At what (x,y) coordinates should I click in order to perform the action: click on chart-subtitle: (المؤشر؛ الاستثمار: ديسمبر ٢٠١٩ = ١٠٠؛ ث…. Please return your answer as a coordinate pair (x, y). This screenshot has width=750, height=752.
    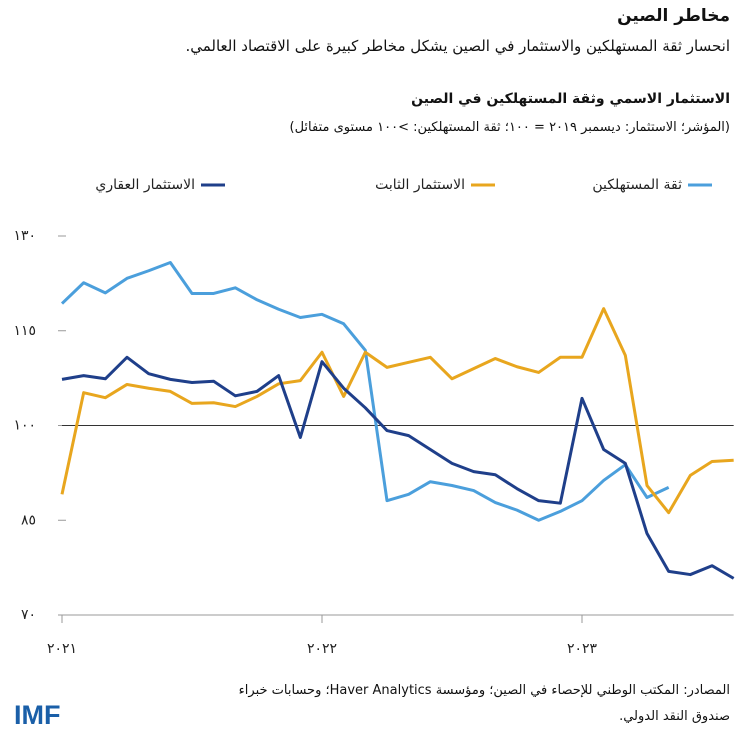
    Looking at the image, I should click on (510, 127).